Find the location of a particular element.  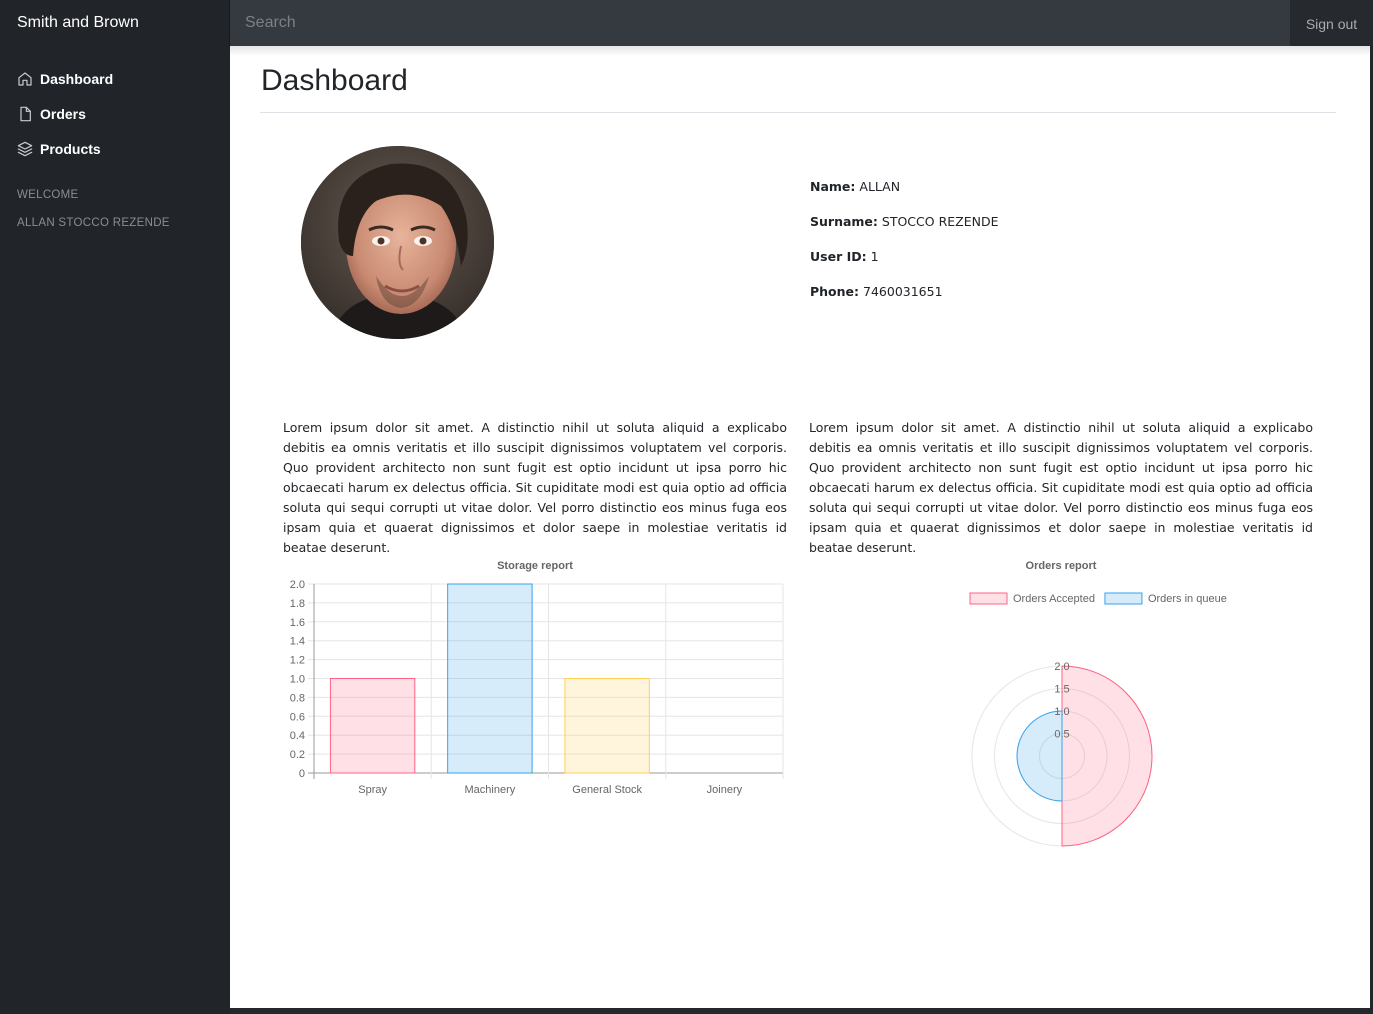

sidebar-item-dashboard: Dashboard is located at coordinates (65, 79).